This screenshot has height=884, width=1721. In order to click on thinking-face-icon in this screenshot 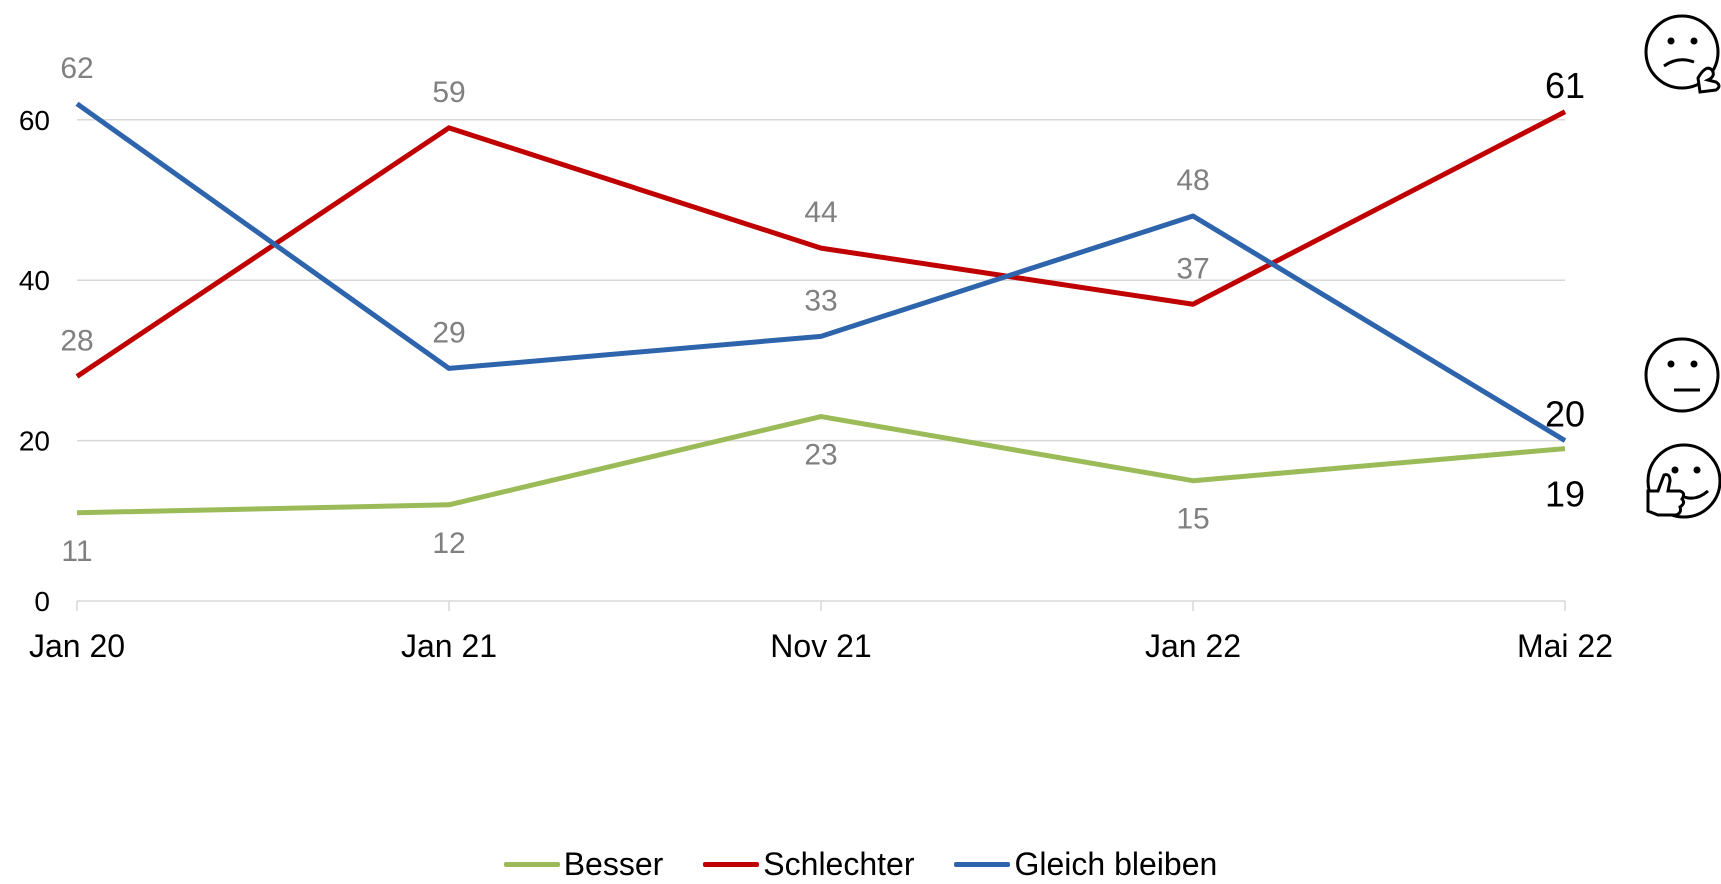, I will do `click(1682, 54)`.